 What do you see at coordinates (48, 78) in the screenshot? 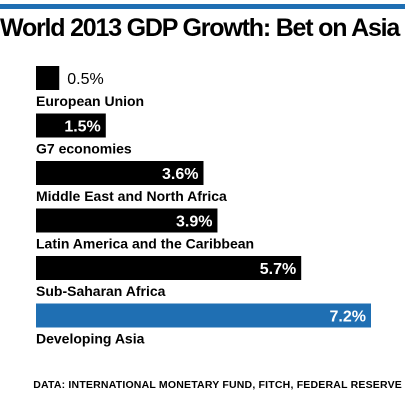
I see `bar-european-union` at bounding box center [48, 78].